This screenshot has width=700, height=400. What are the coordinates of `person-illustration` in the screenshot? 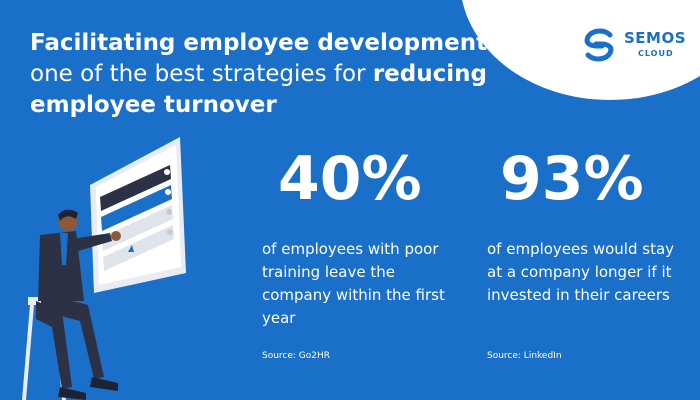 It's located at (71, 304).